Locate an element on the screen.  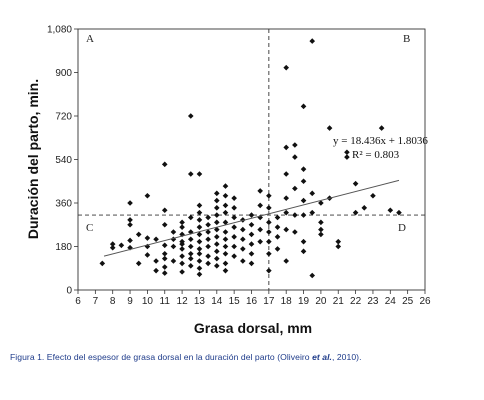
r-squared-label: R² = 0.803 is located at coordinates (376, 155).